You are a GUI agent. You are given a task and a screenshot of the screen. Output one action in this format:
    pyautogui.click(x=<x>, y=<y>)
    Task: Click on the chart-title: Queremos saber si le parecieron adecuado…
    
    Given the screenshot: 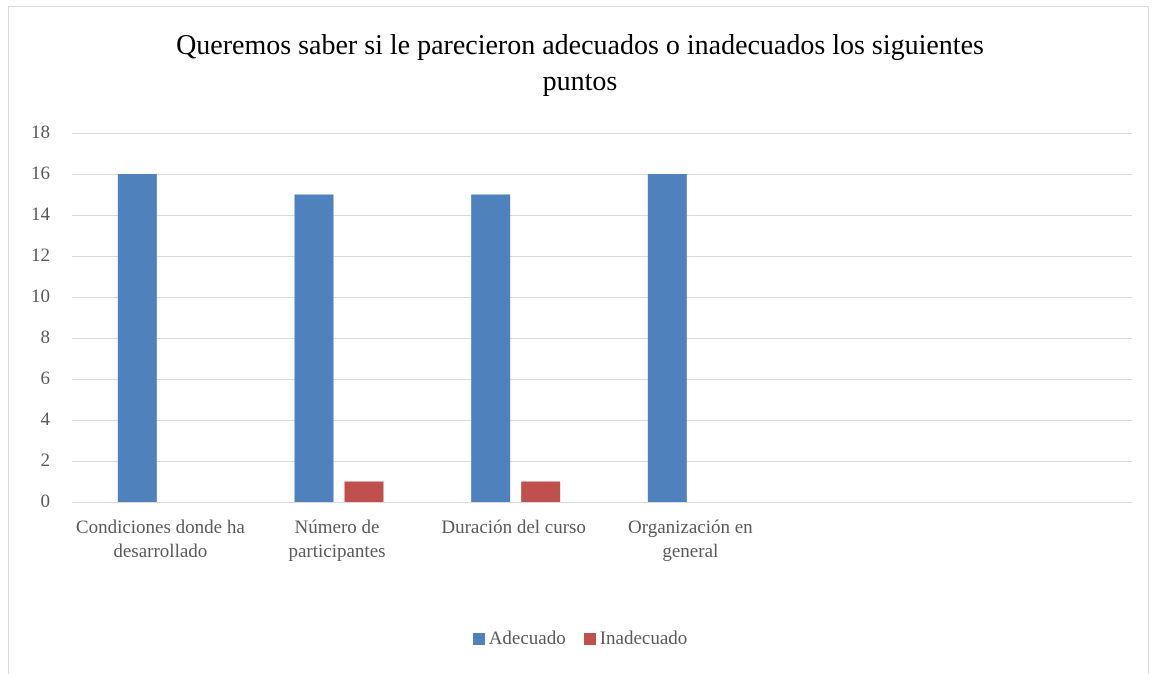 What is the action you would take?
    pyautogui.click(x=580, y=63)
    